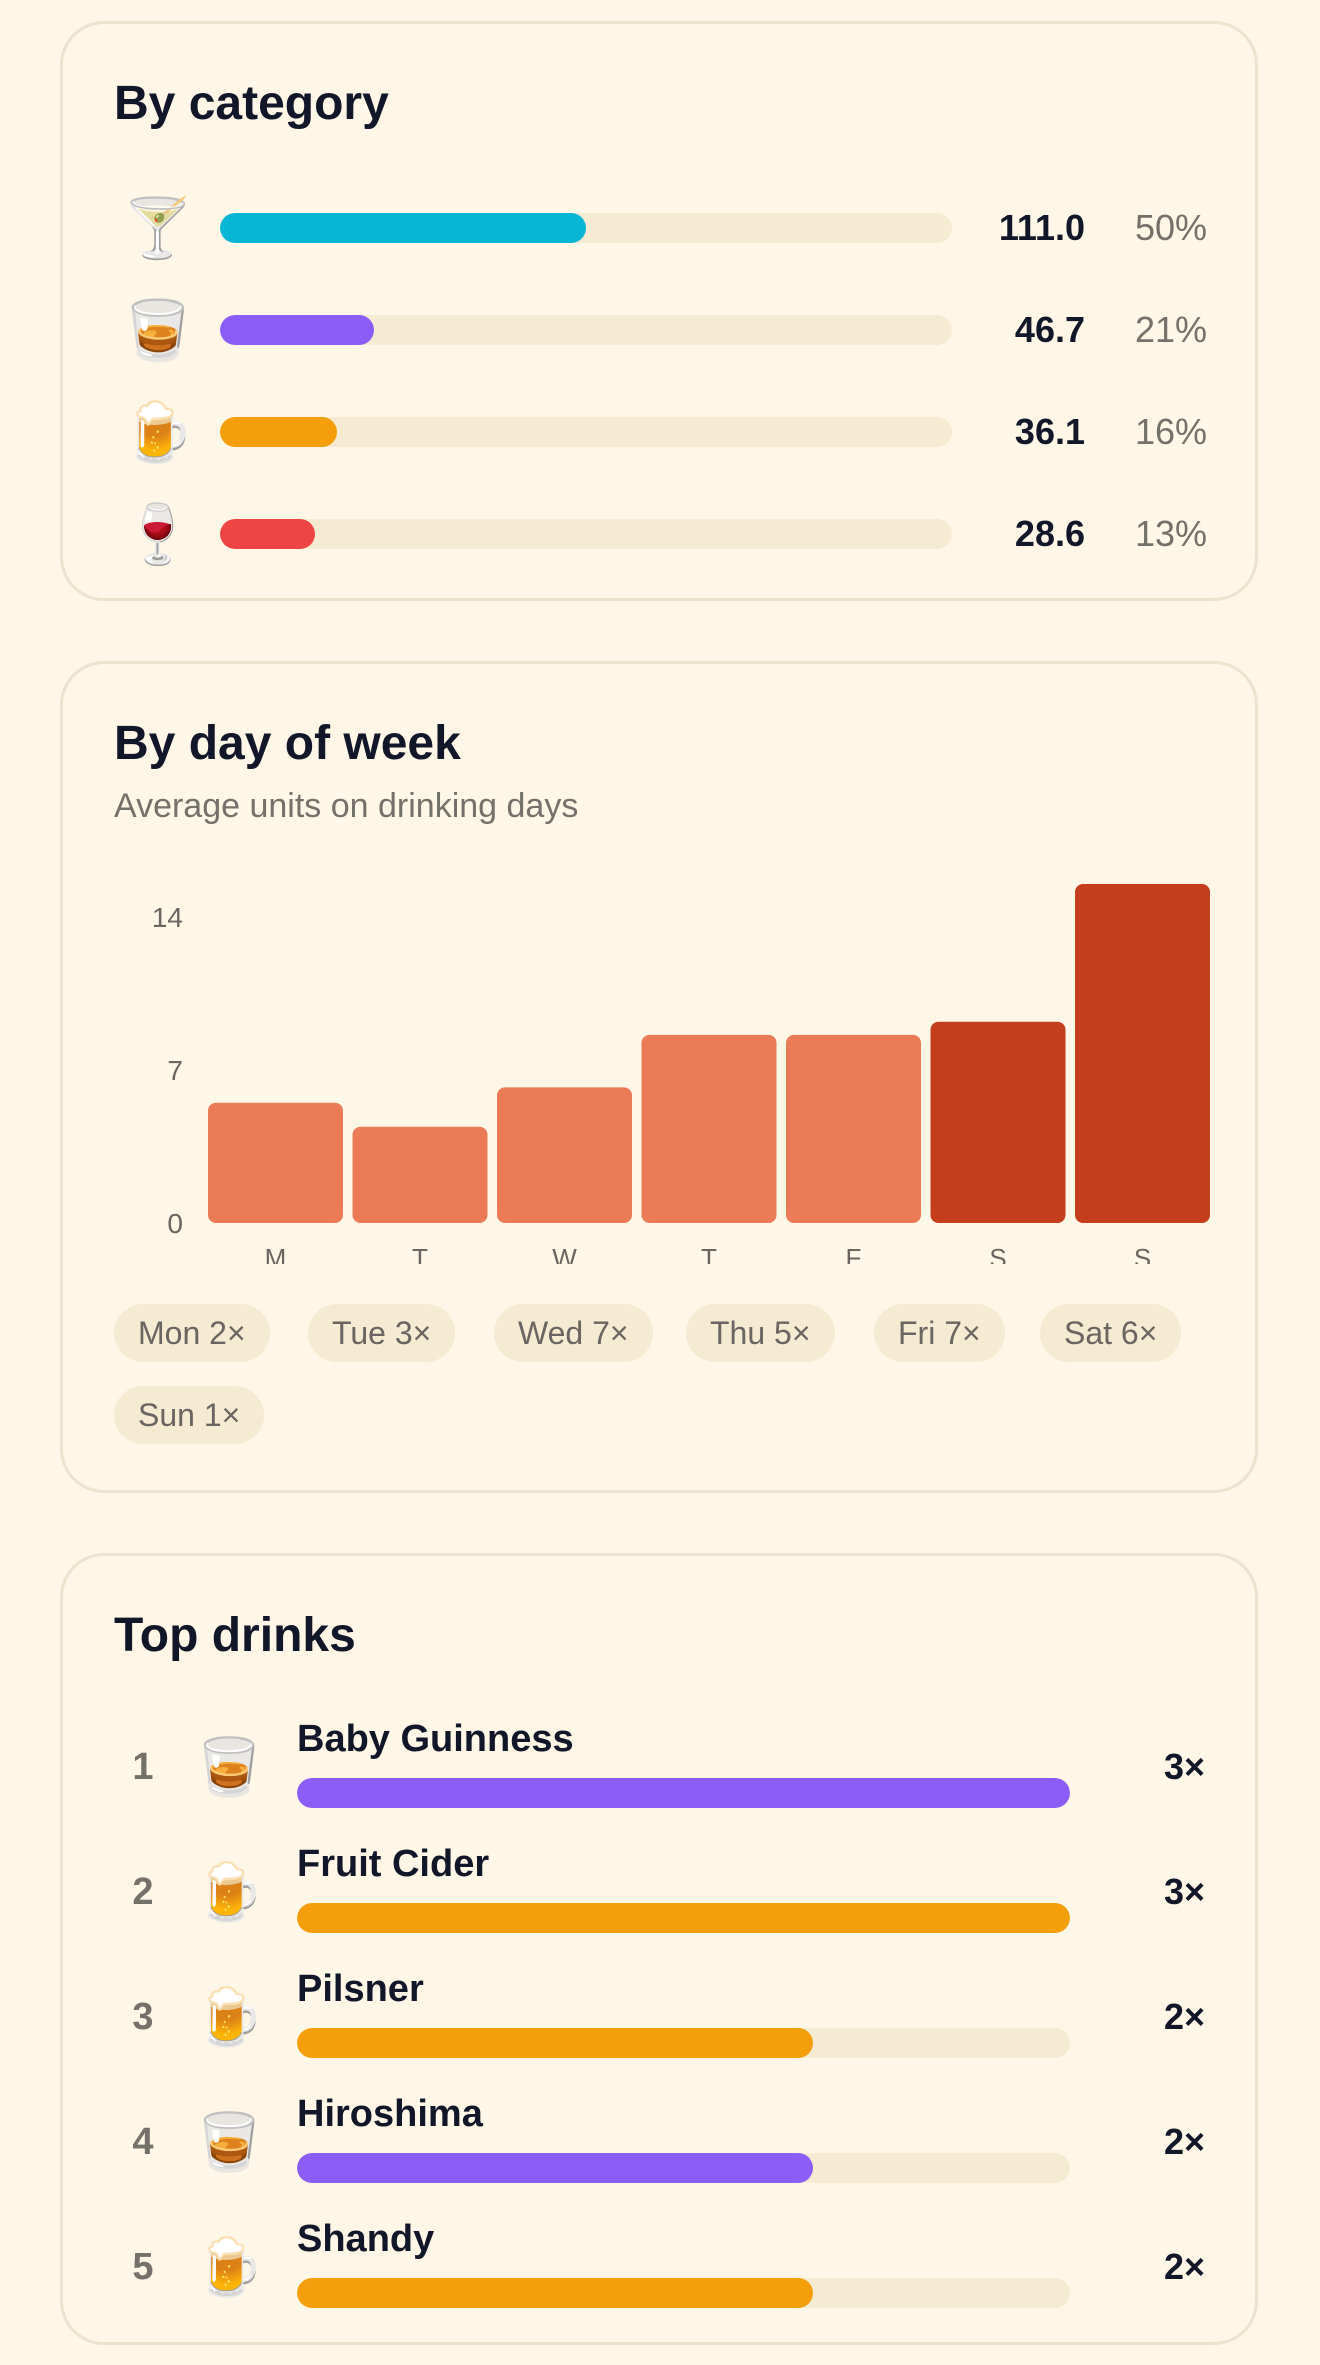 This screenshot has height=2365, width=1320. I want to click on x-tick-label: W, so click(564, 1253).